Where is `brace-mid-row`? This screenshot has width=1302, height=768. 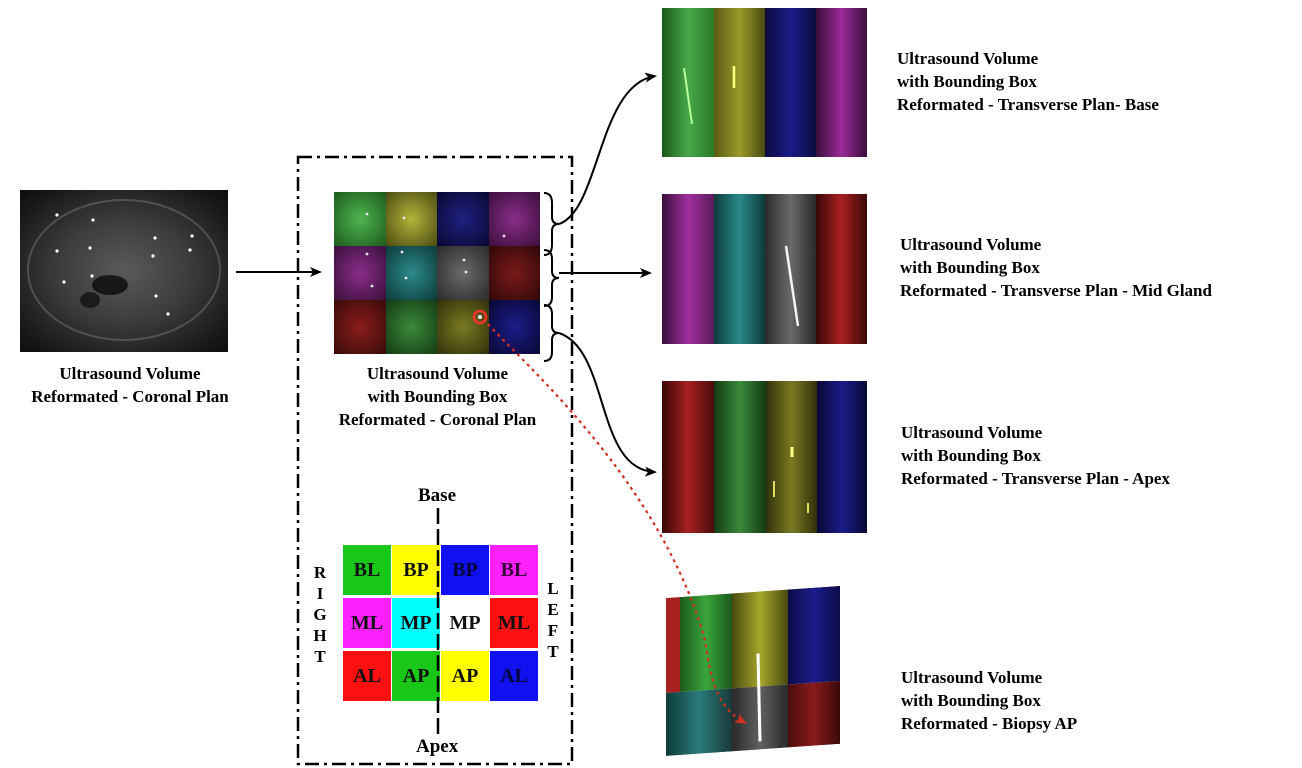 brace-mid-row is located at coordinates (551, 278).